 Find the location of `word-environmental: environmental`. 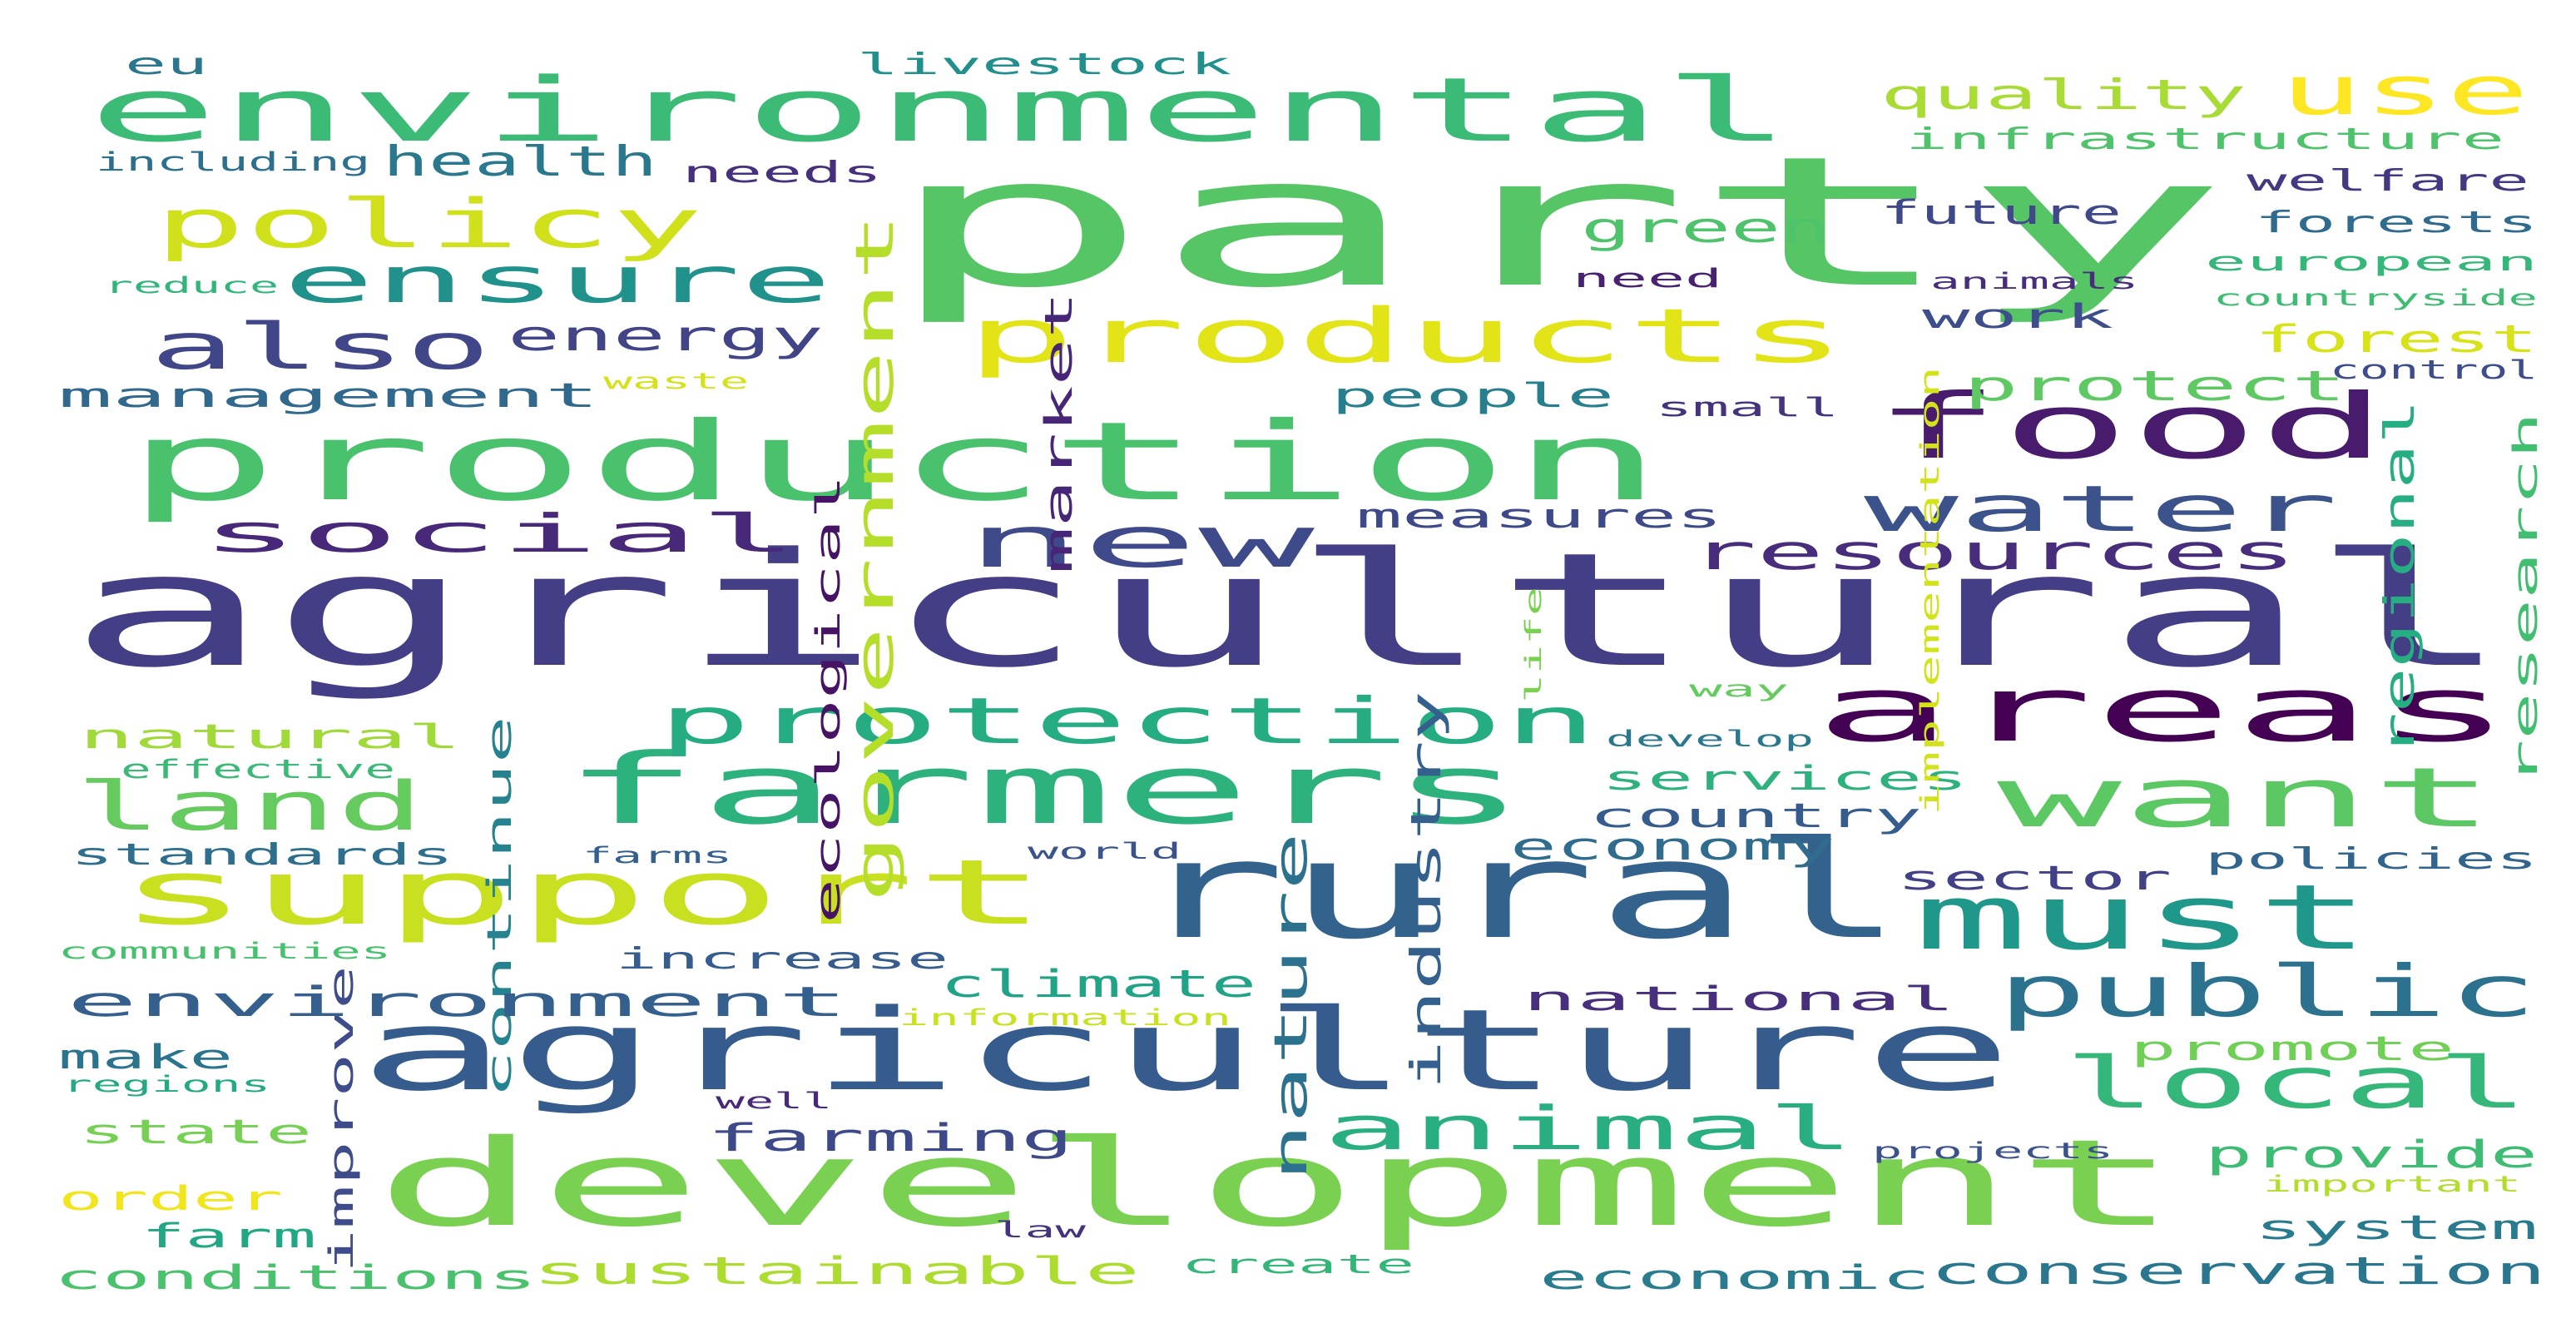

word-environmental: environmental is located at coordinates (941, 110).